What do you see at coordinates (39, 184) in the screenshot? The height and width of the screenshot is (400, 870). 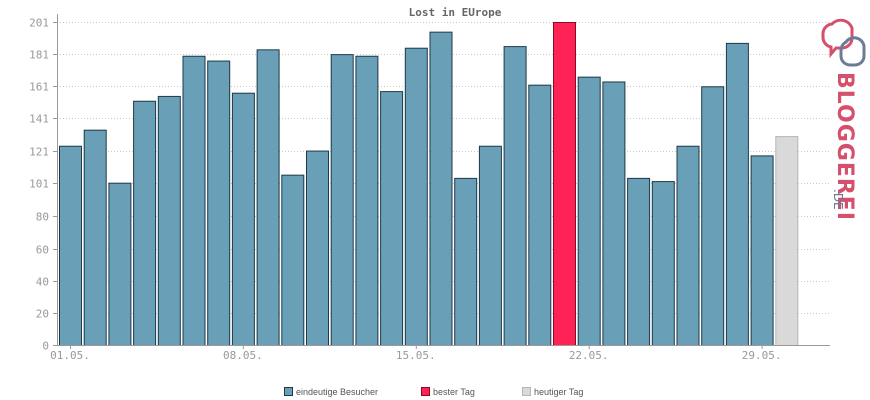 I see `y-tick-label: 101` at bounding box center [39, 184].